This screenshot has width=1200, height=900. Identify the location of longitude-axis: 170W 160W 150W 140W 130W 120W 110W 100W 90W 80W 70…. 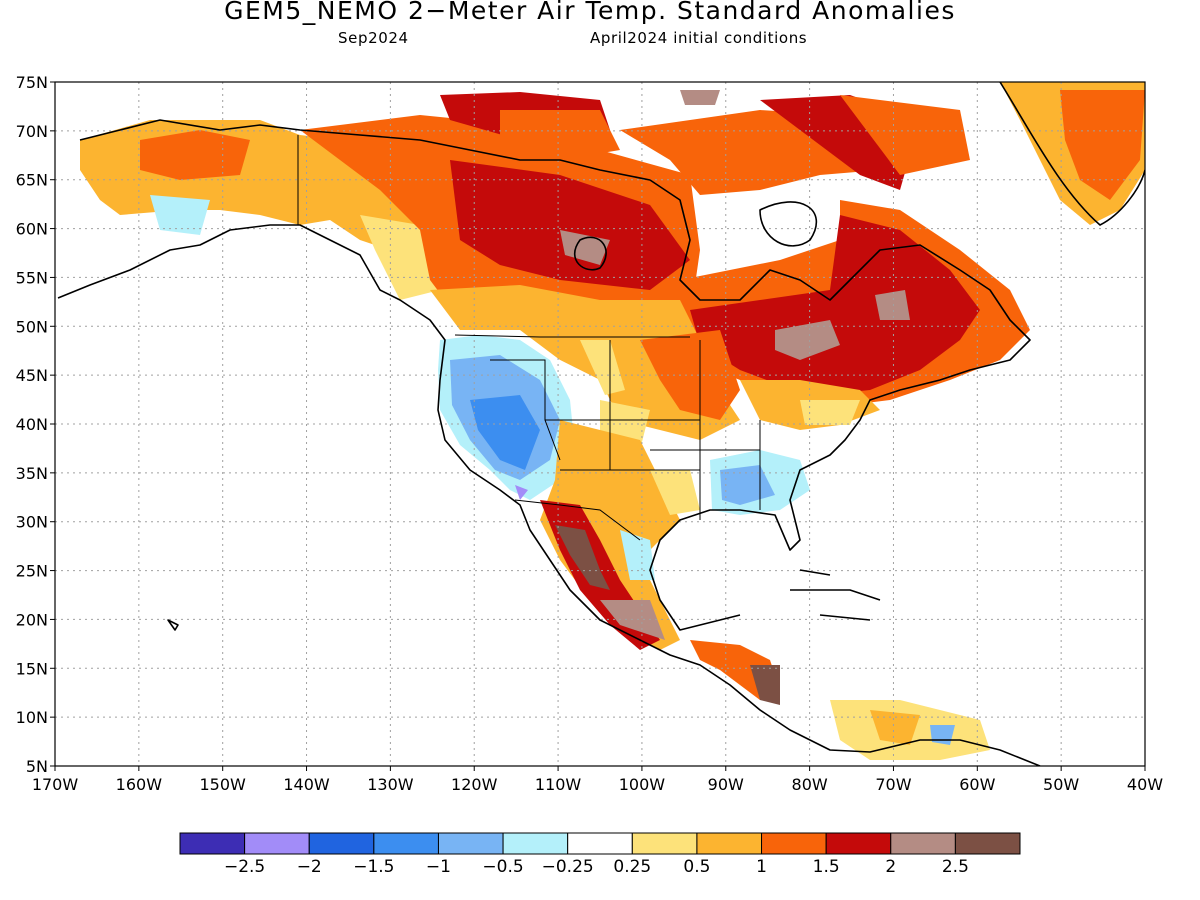
(597, 780).